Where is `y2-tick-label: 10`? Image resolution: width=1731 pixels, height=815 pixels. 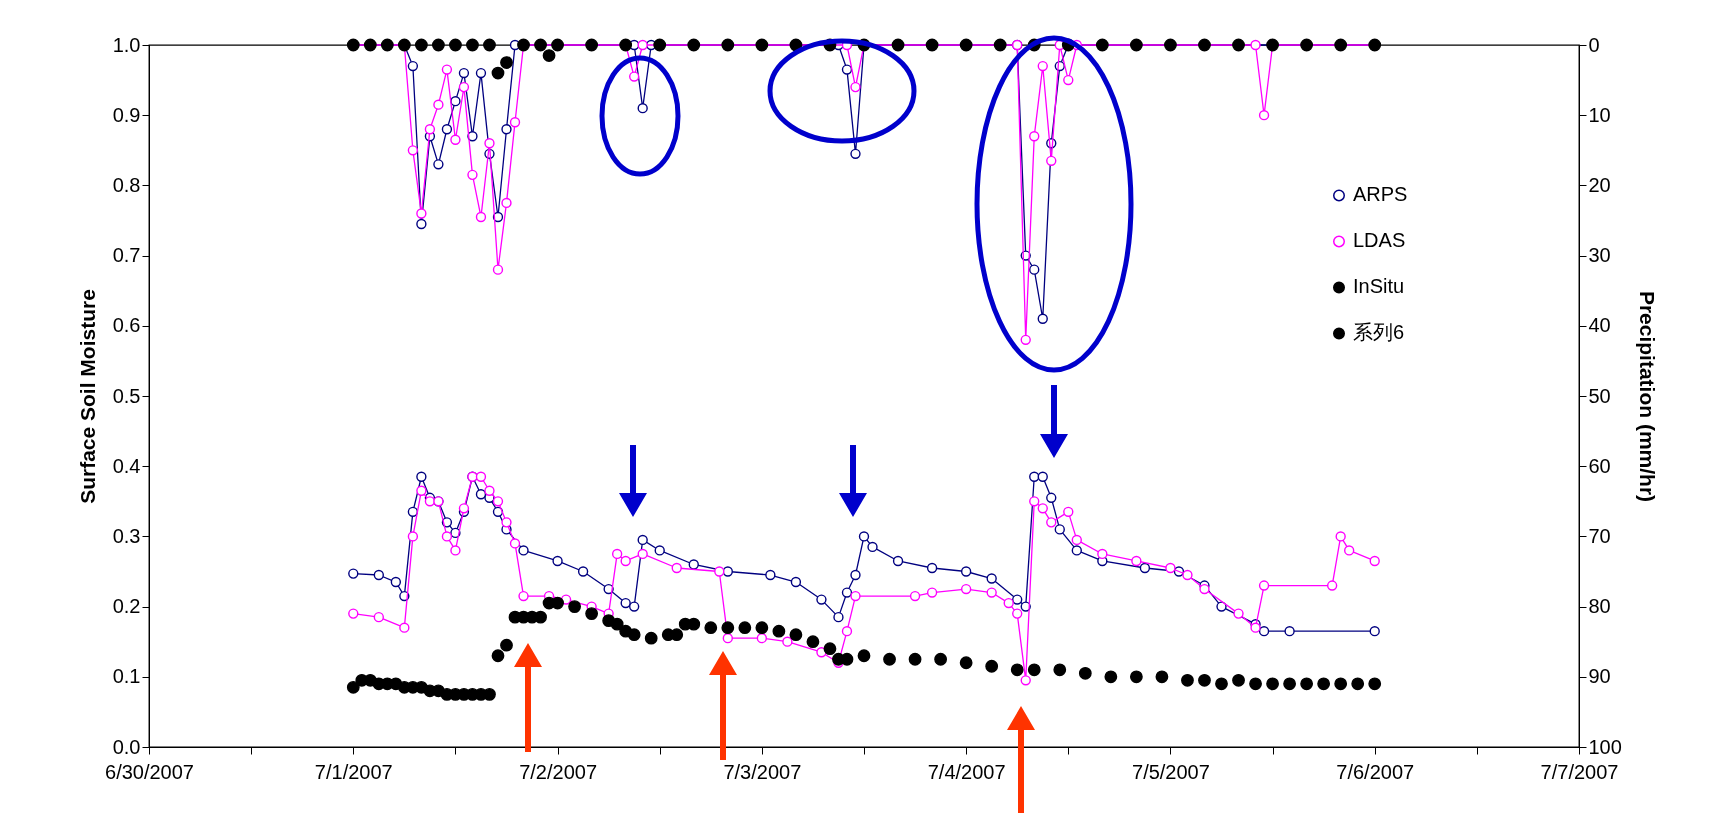 y2-tick-label: 10 is located at coordinates (1599, 114).